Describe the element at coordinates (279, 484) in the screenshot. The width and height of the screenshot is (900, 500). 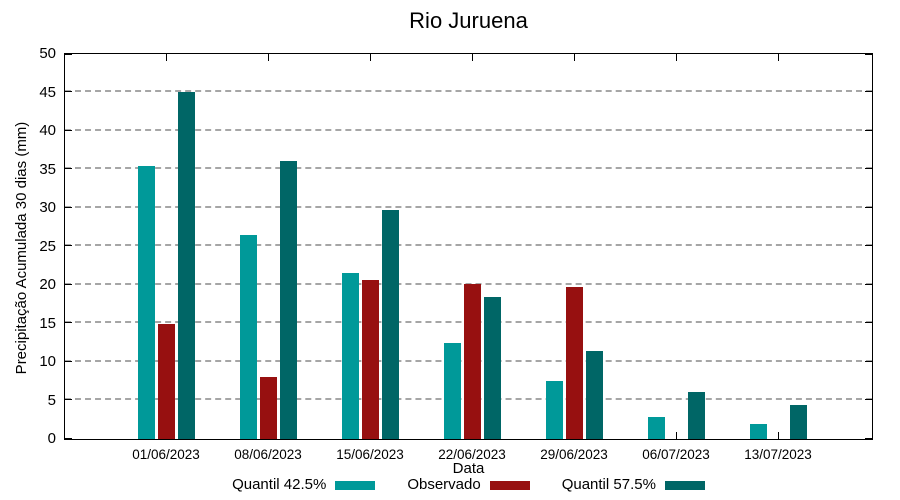
I see `legend-label: Quantil 42.5%` at that location.